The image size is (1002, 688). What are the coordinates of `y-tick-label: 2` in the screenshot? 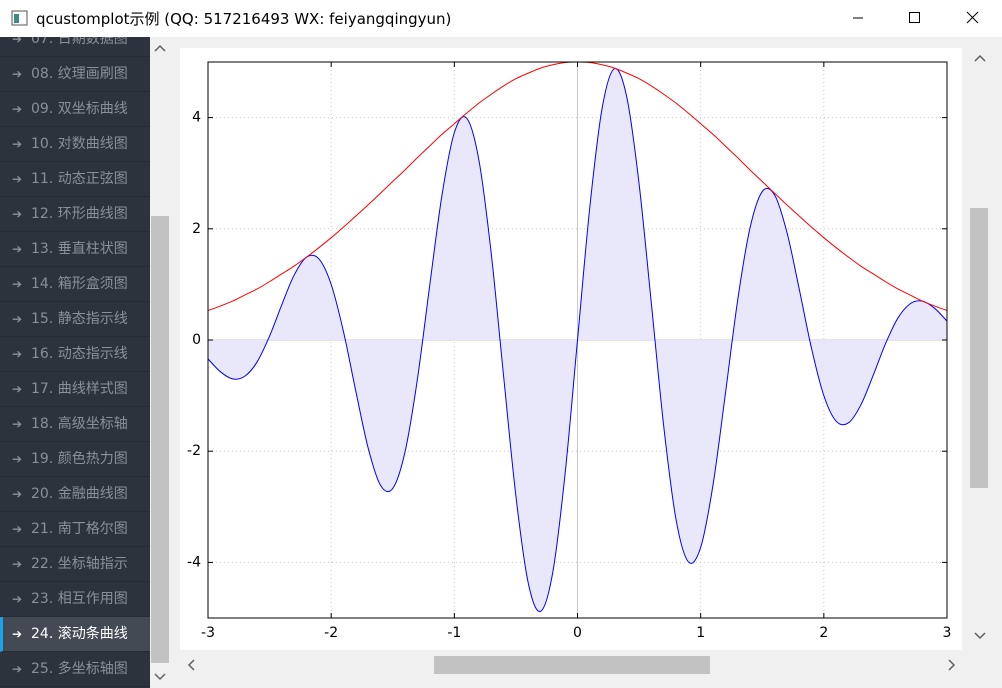 It's located at (196, 229).